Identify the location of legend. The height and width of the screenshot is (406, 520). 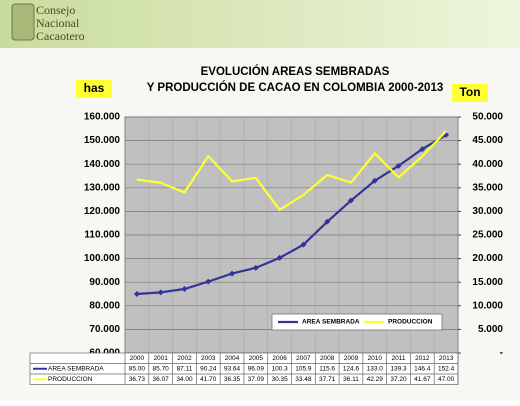
(357, 322).